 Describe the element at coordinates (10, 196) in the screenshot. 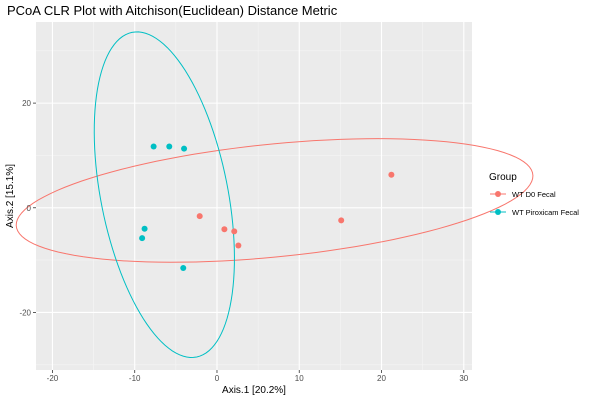

I see `y-axis-title: Axis.2 [15.1%]` at that location.